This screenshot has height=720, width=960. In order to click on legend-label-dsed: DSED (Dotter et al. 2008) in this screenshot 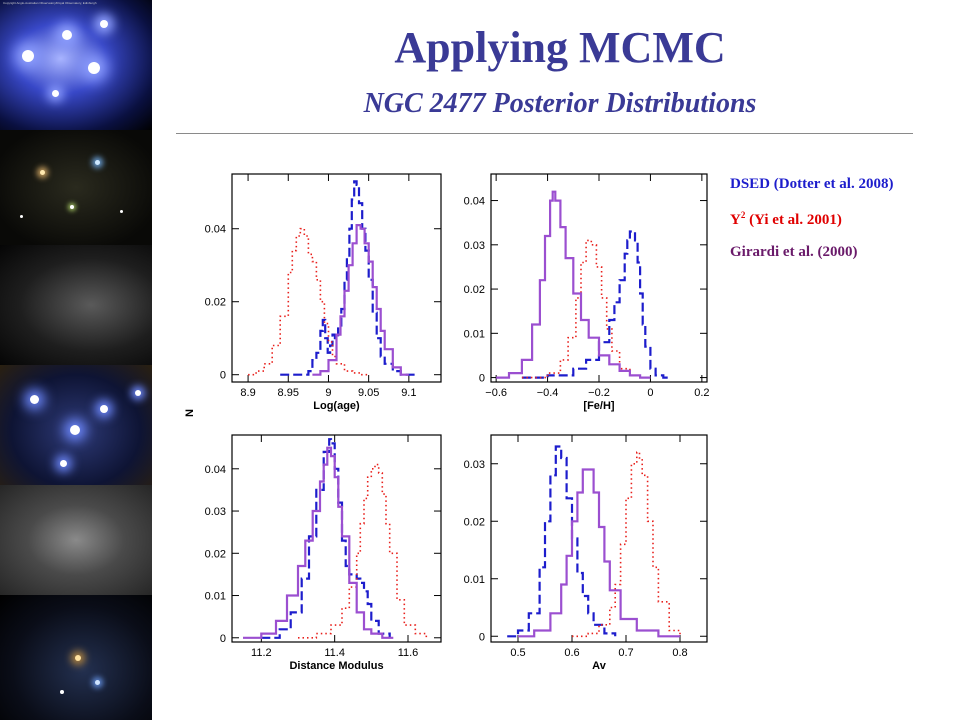, I will do `click(812, 184)`.